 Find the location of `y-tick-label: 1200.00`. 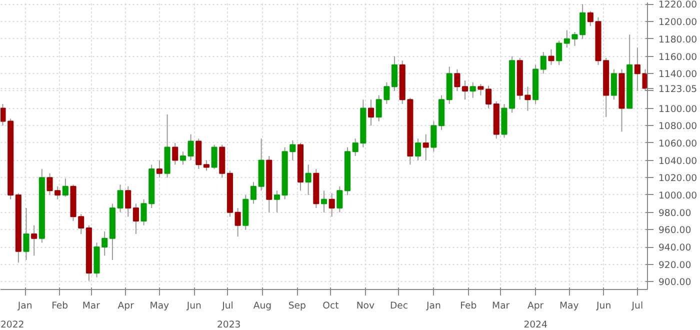

y-tick-label: 1200.00 is located at coordinates (678, 22).